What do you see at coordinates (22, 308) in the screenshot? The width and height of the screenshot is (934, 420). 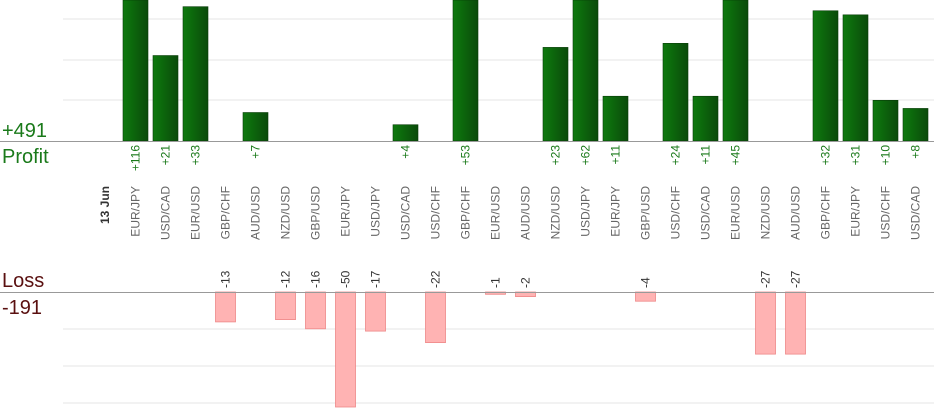 I see `loss-total: -191` at bounding box center [22, 308].